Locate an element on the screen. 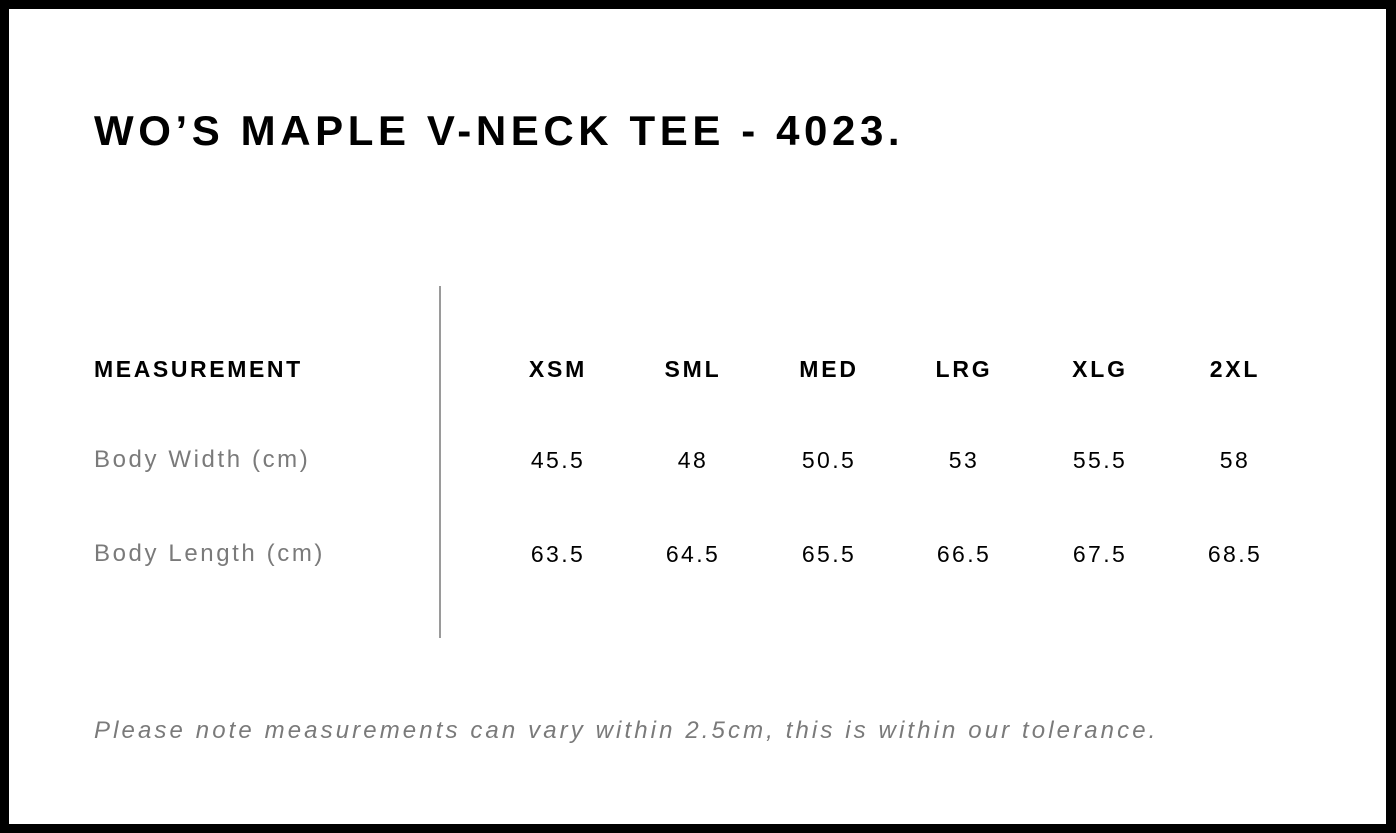 This screenshot has height=833, width=1396. measurement-header: MEASUREMENT is located at coordinates (198, 369).